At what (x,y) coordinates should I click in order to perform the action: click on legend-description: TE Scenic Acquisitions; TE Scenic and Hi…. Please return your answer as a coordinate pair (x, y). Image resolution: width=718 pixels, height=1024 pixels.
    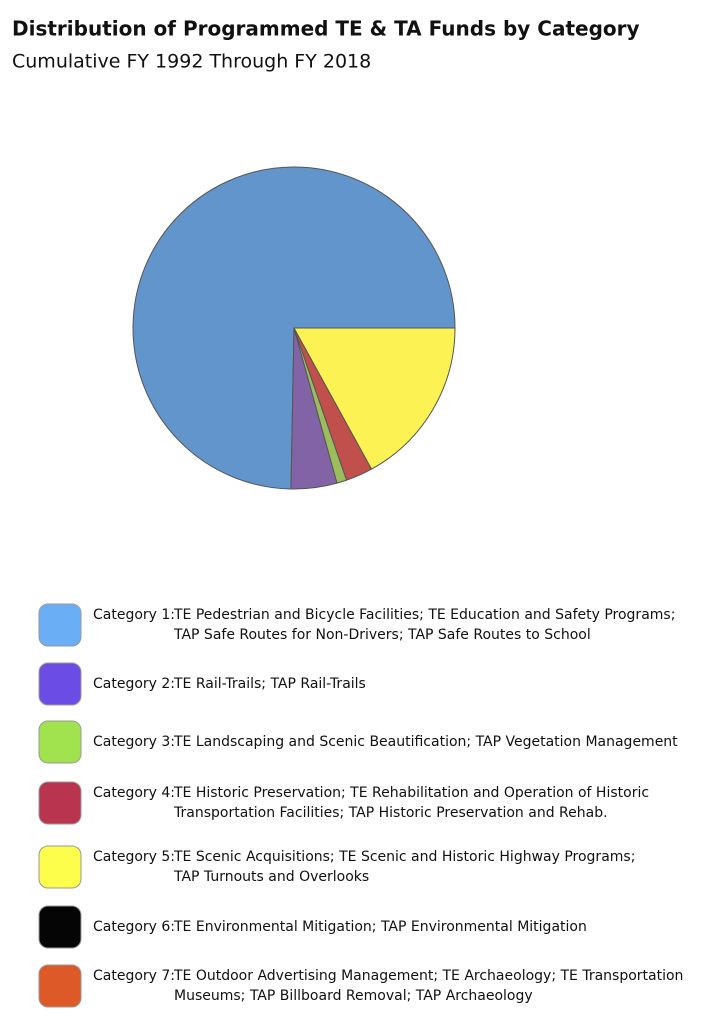
    Looking at the image, I should click on (404, 857).